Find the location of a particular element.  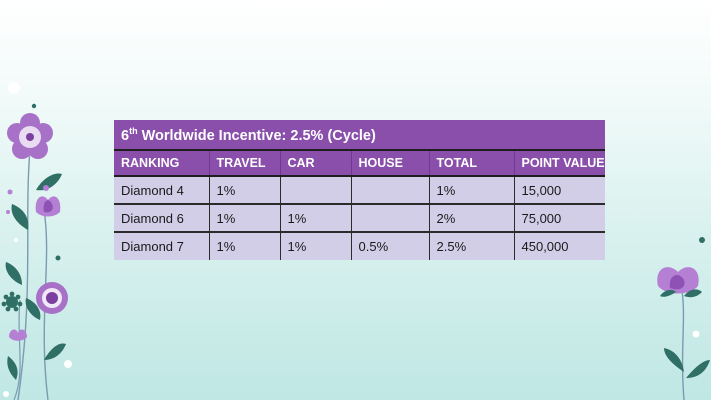

table-row: Diamond 4 1% 1% 15,000 is located at coordinates (360, 190).